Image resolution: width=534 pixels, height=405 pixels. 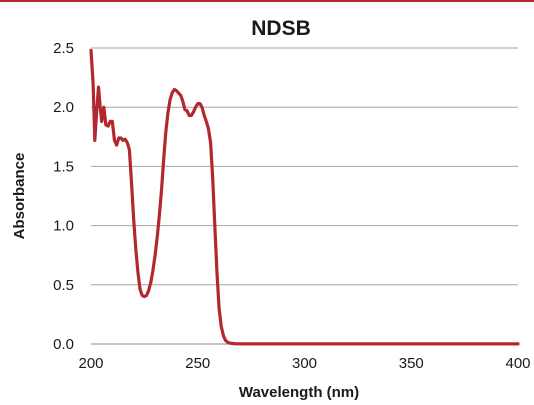 What do you see at coordinates (19, 196) in the screenshot?
I see `y-axis-label: Absorbance` at bounding box center [19, 196].